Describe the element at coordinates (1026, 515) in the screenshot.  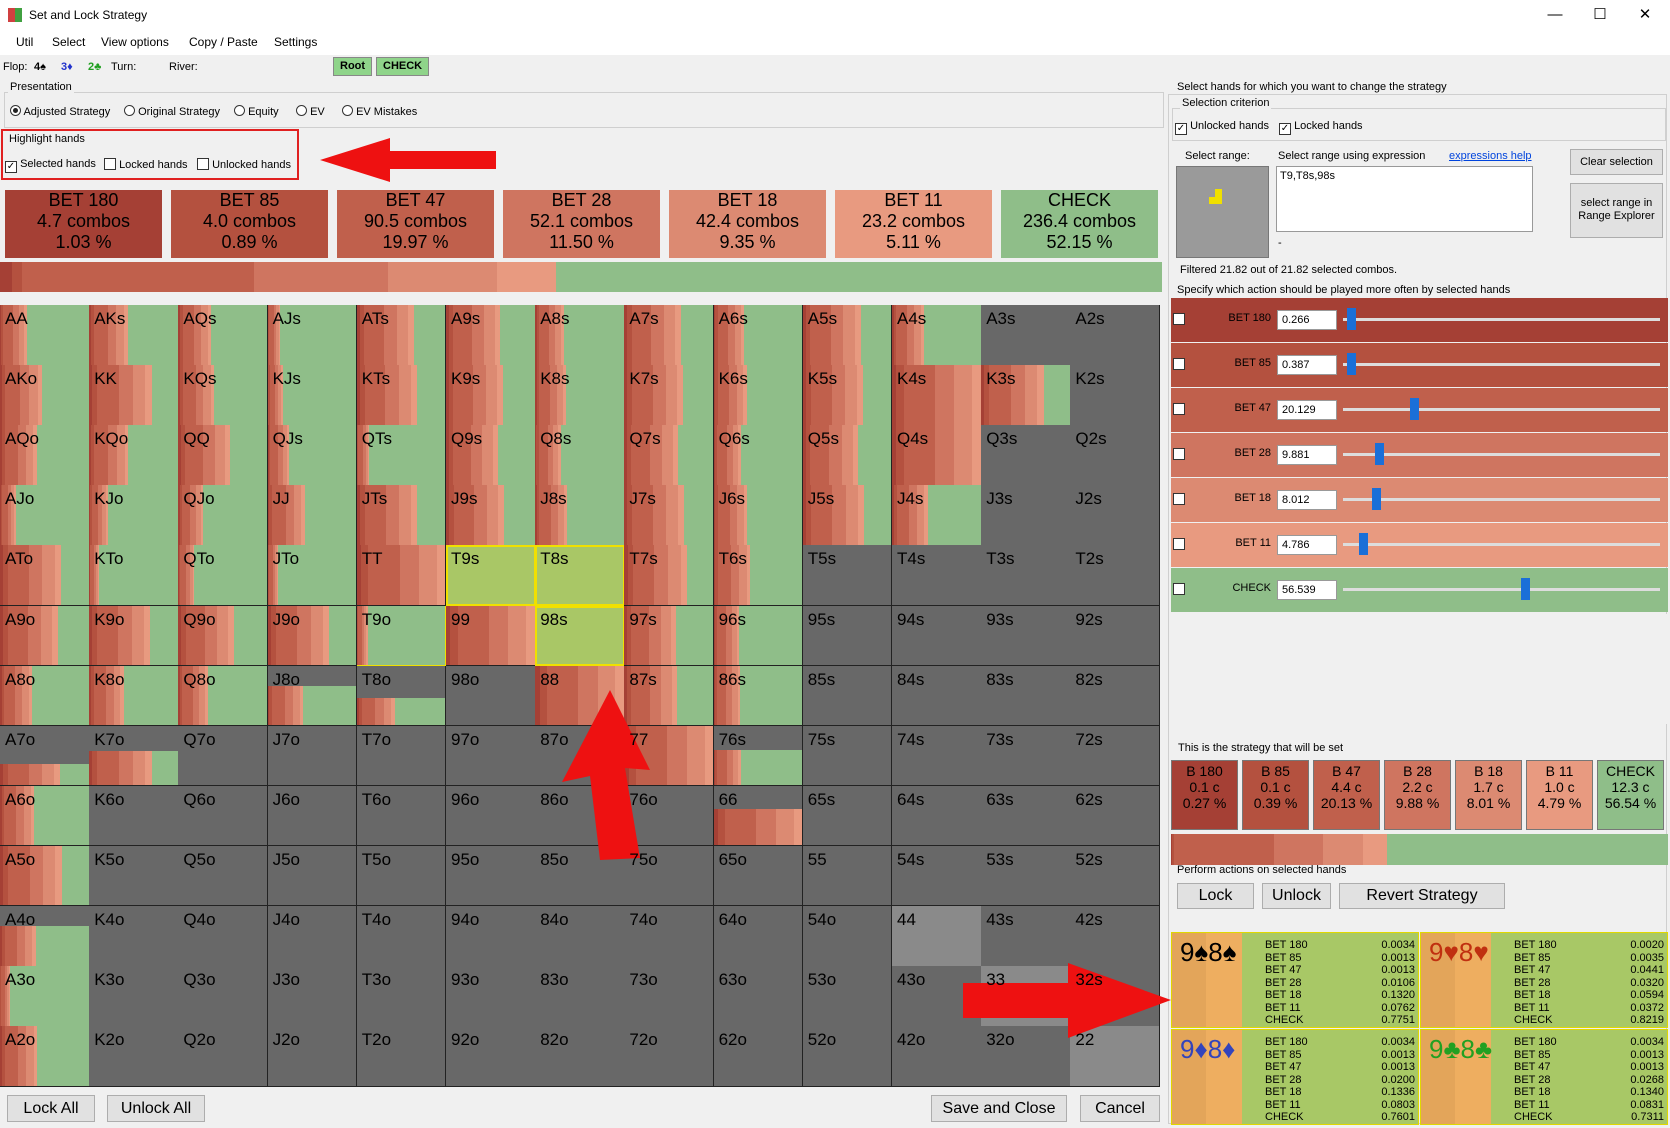
I see `hand-cell: J3s` at that location.